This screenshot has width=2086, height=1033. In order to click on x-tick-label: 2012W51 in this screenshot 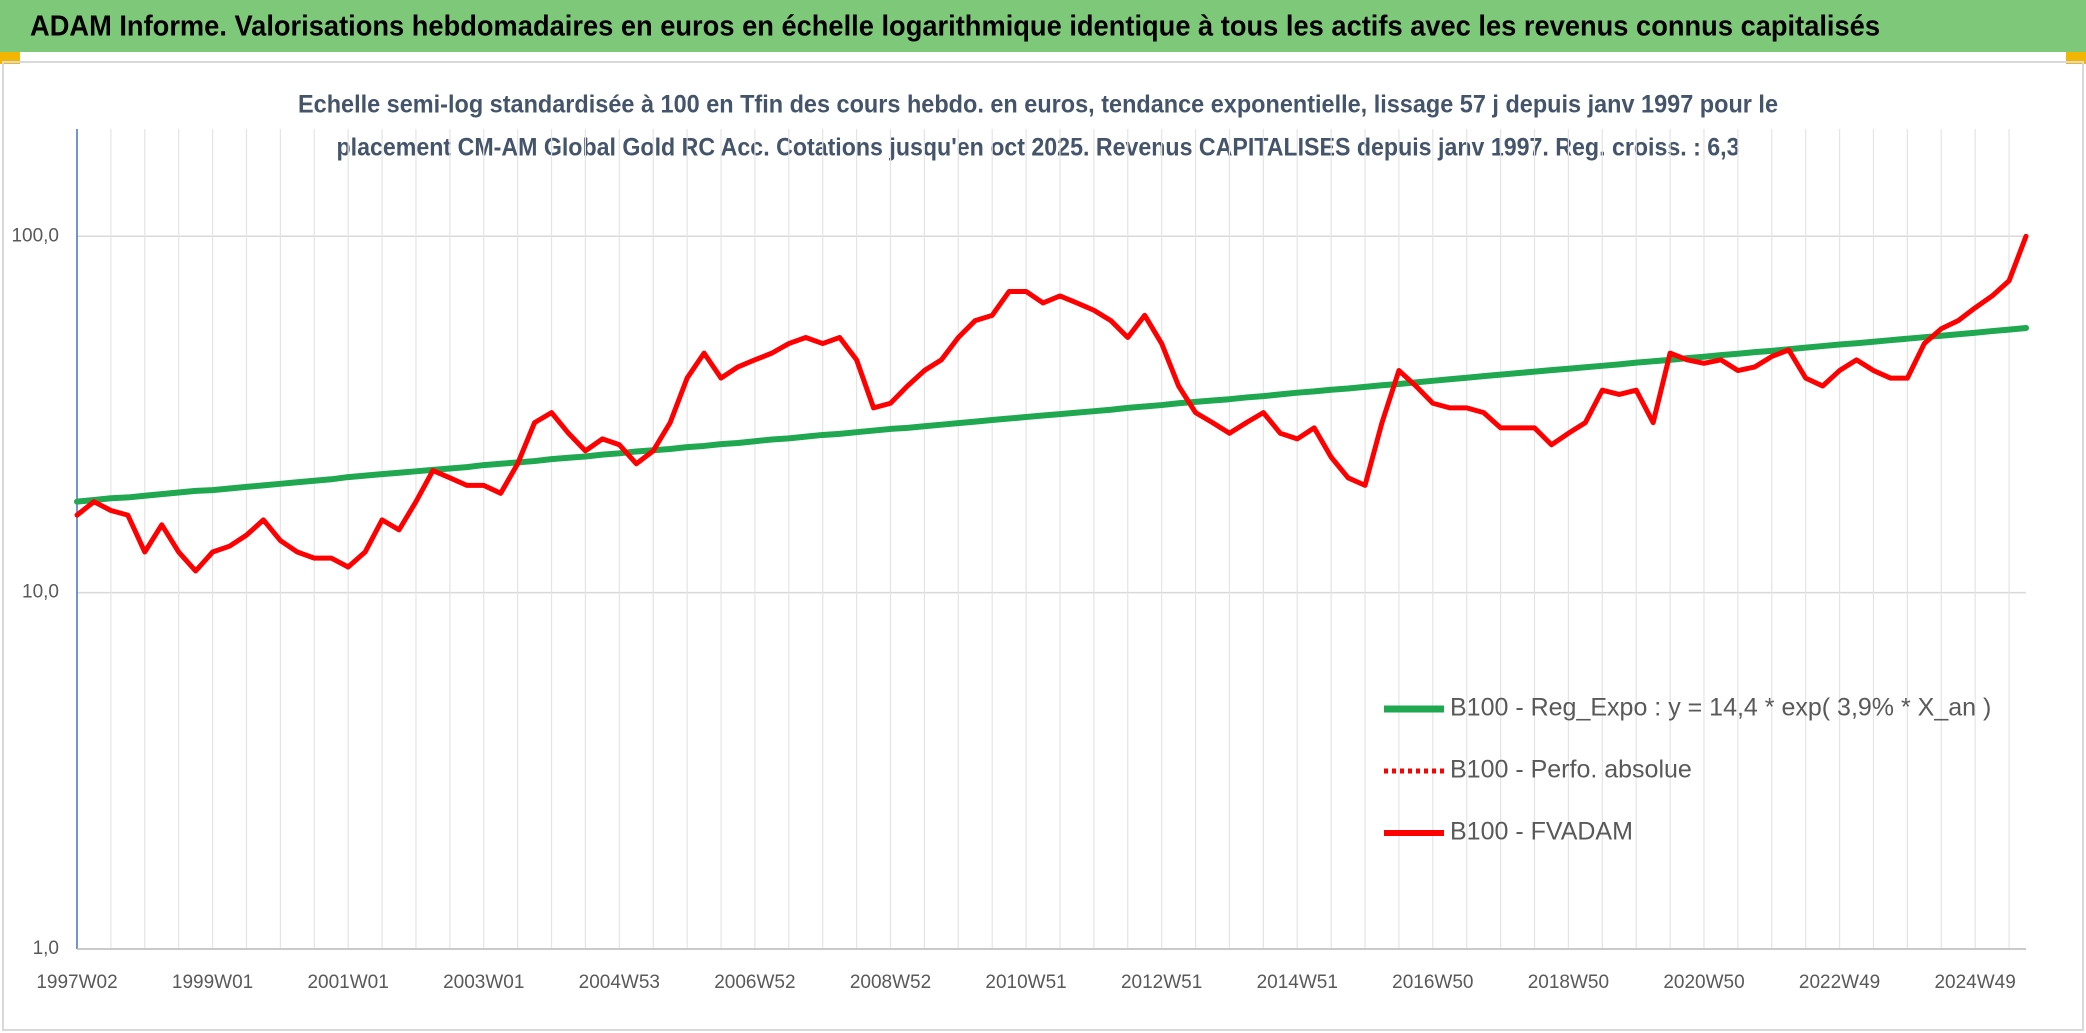, I will do `click(1161, 982)`.